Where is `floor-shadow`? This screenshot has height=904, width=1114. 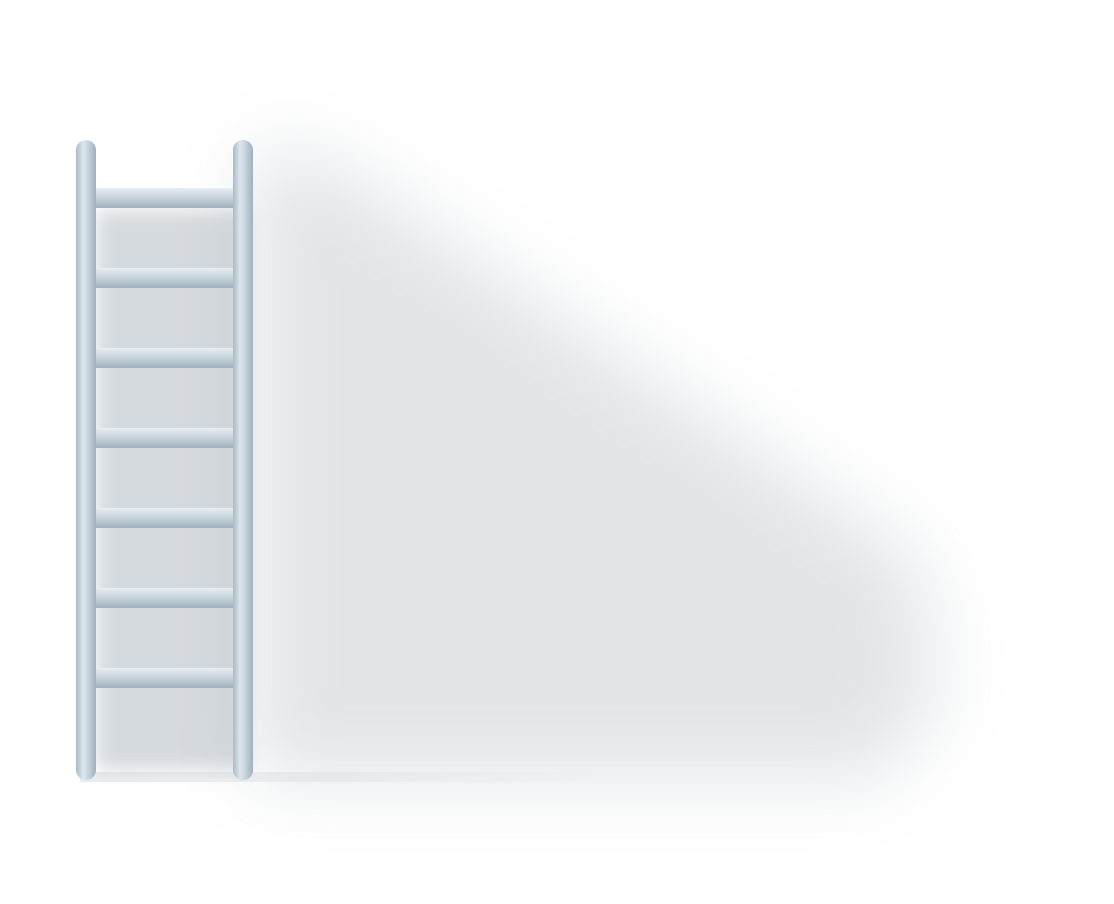
floor-shadow is located at coordinates (340, 777).